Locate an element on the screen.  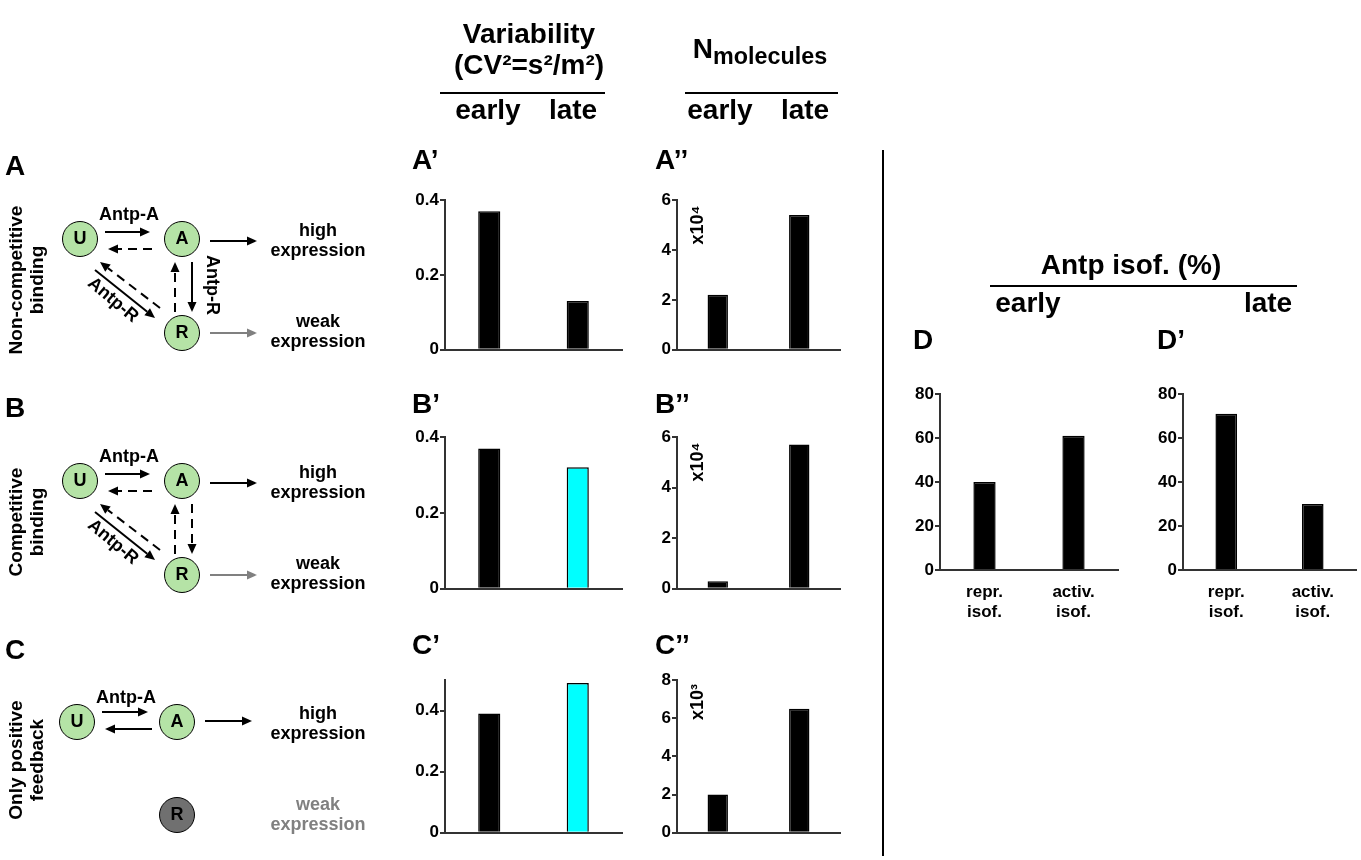
chart-title: A’’ is located at coordinates (672, 159).